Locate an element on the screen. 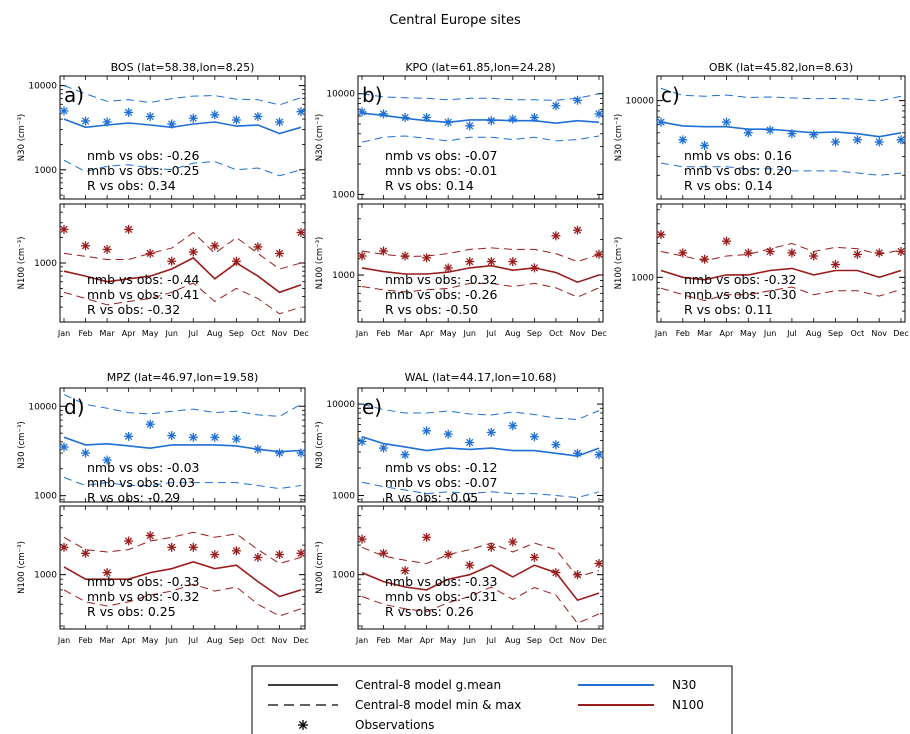 Image resolution: width=910 pixels, height=734 pixels. stat-line: mnb vs obs: -0.26 is located at coordinates (441, 294).